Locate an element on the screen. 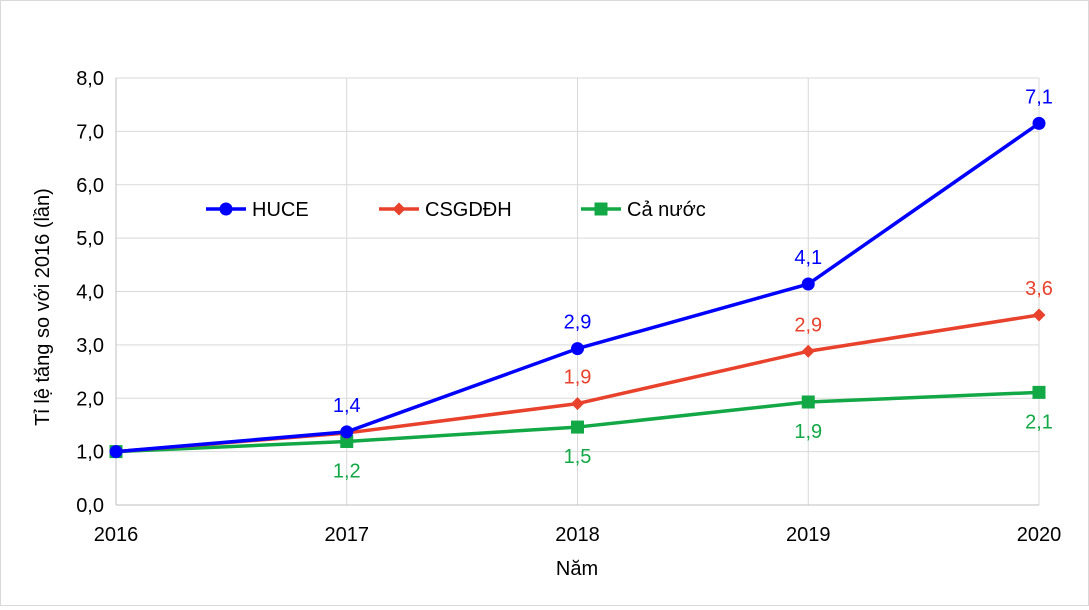 The image size is (1089, 610). x-tick-label: 2016 is located at coordinates (116, 535).